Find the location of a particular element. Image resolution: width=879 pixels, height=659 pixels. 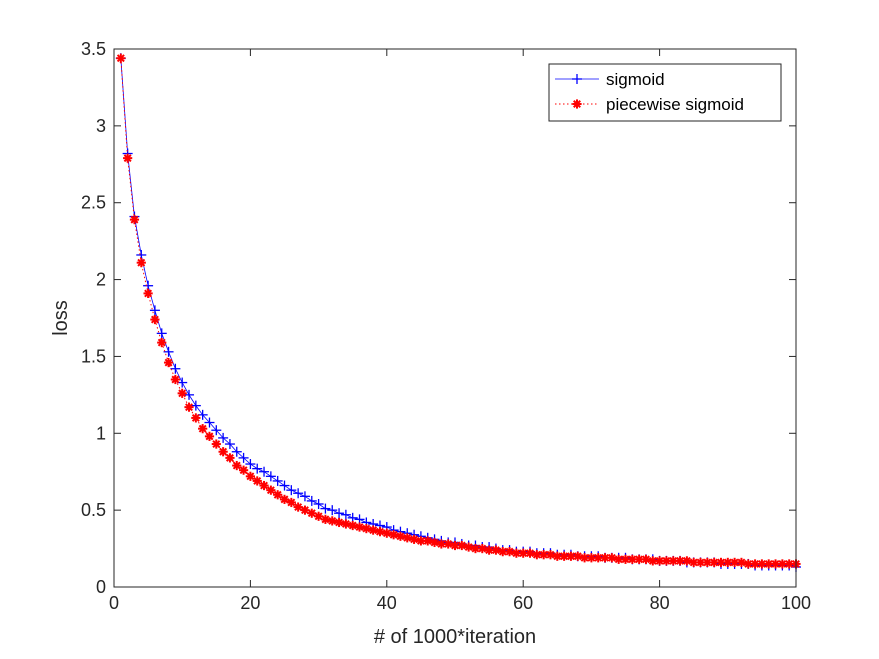

x-axis-title: # of 1000*iteration is located at coordinates (455, 637).